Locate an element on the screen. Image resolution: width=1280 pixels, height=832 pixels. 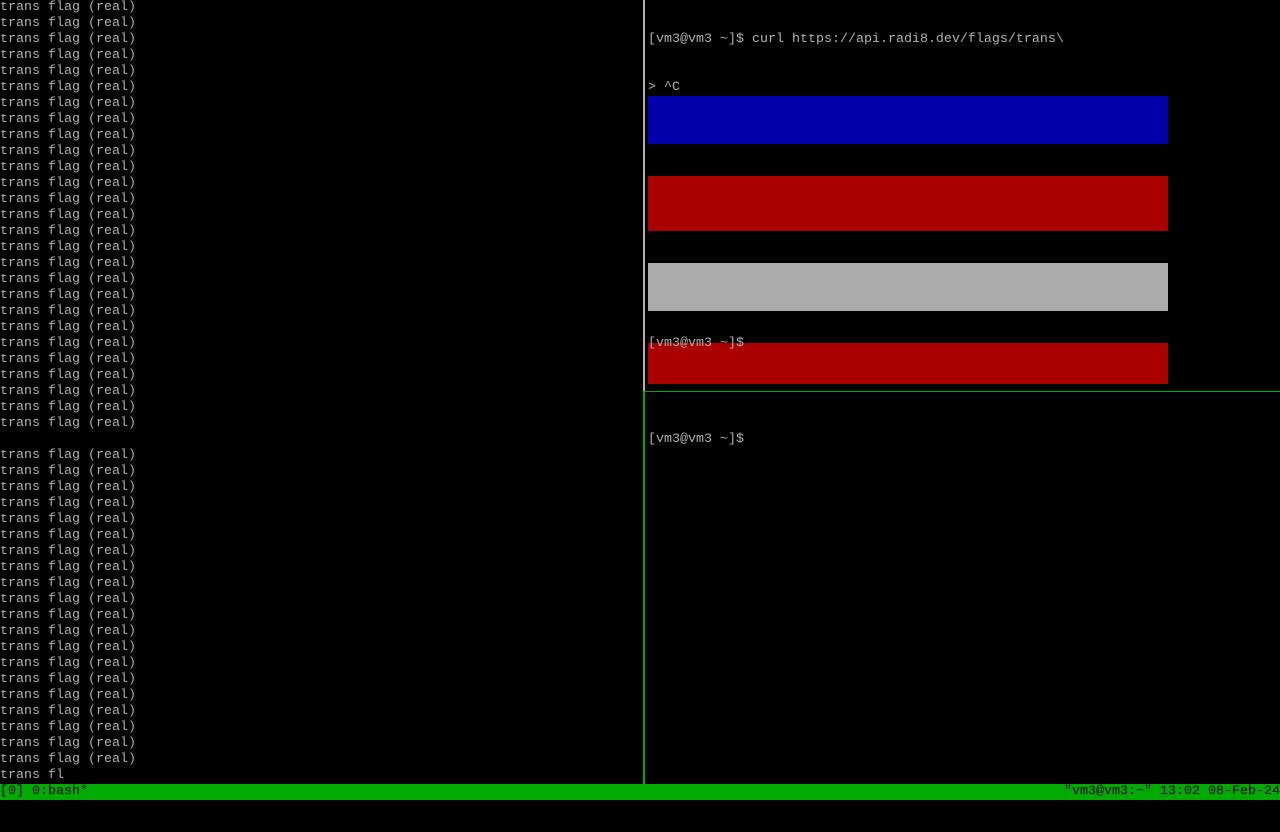
pane-divider-horizontal is located at coordinates (962, 391).